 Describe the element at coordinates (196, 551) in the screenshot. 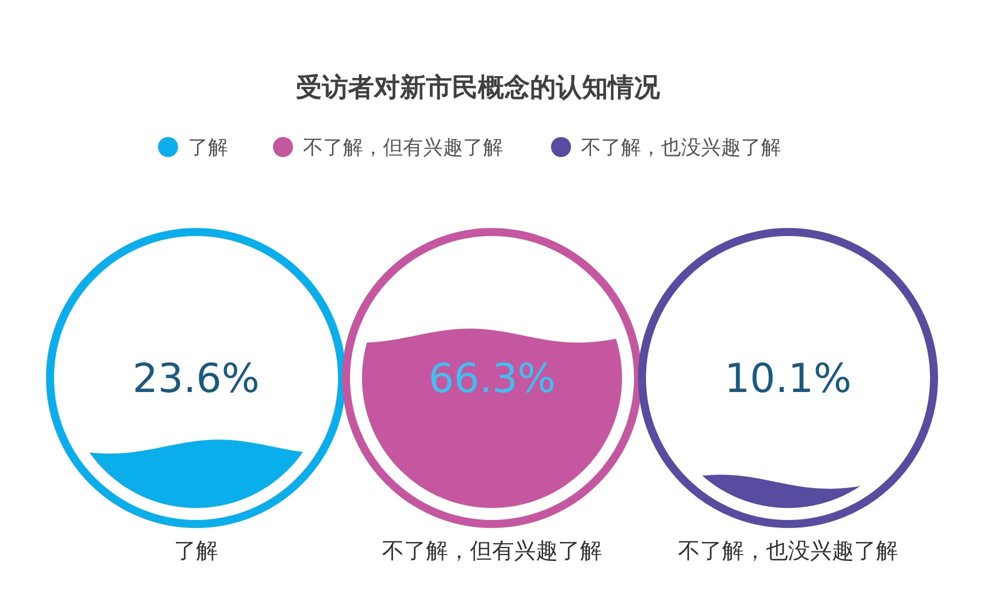

I see `category-label: 了解` at that location.